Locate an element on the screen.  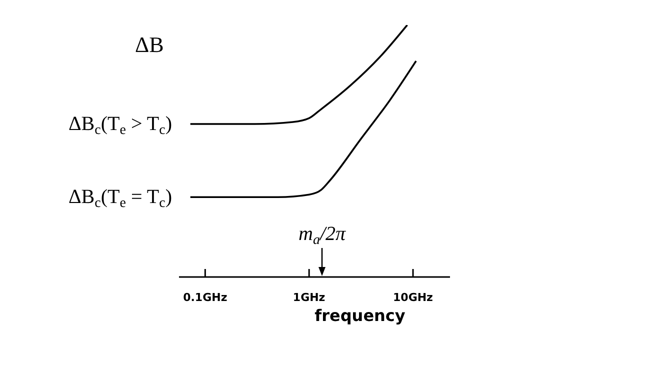
x-tick-label: 10GHz is located at coordinates (413, 297).